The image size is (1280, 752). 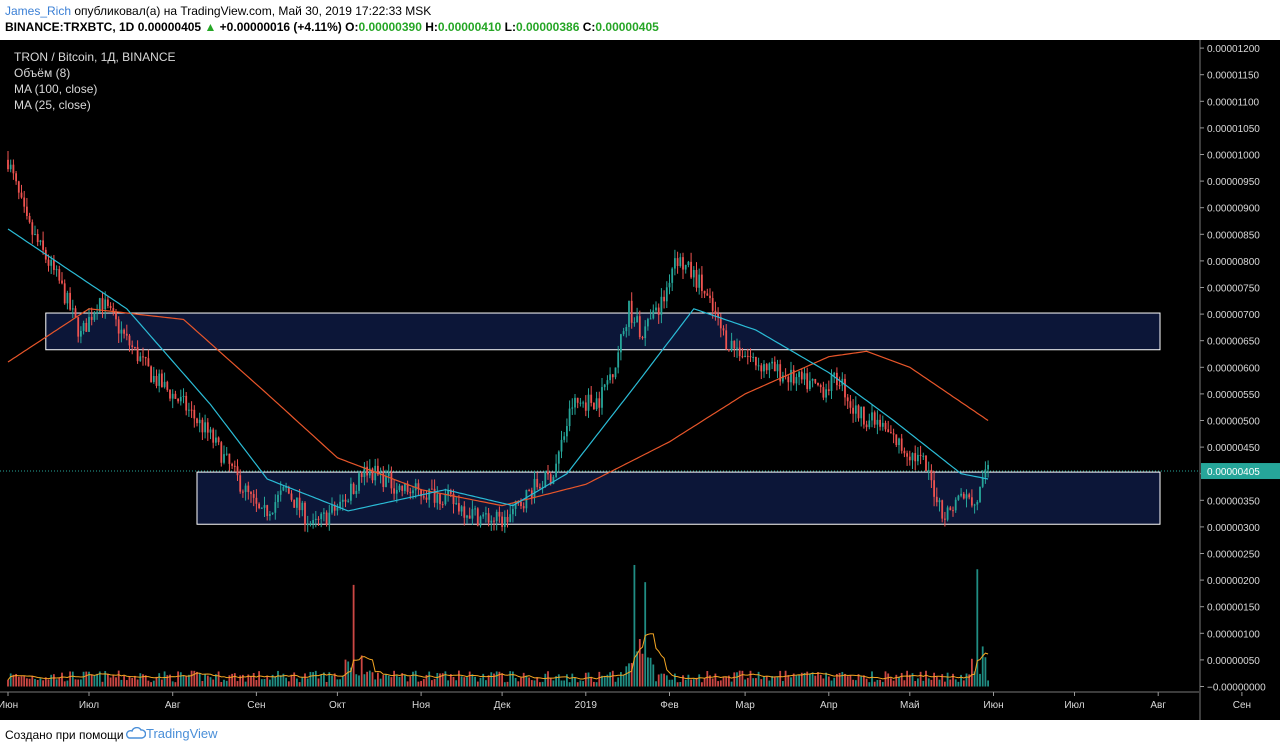 What do you see at coordinates (52, 105) in the screenshot?
I see `legend-ma25: MA (25, close)` at bounding box center [52, 105].